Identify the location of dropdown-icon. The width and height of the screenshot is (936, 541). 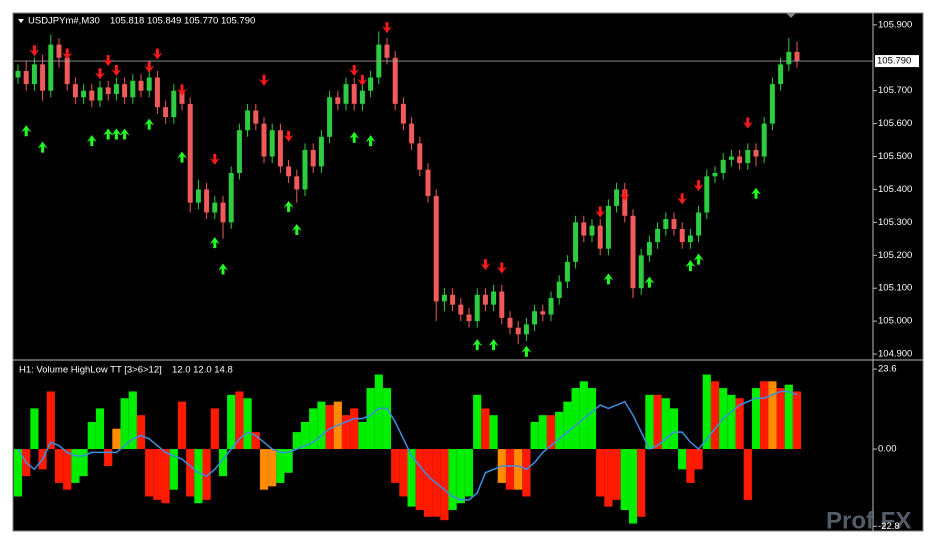
(21, 21).